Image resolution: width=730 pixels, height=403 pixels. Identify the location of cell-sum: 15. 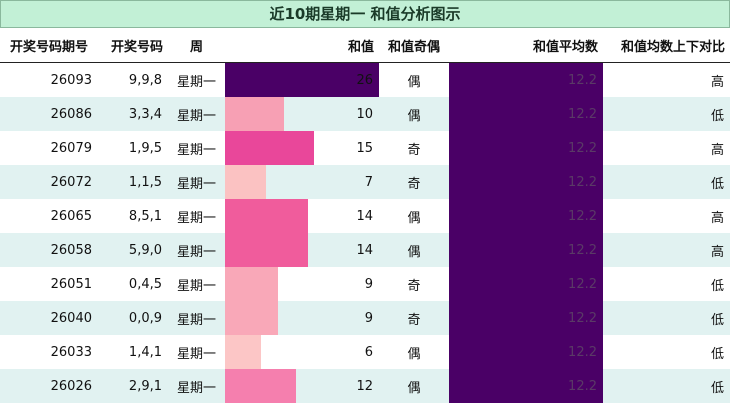
(302, 148).